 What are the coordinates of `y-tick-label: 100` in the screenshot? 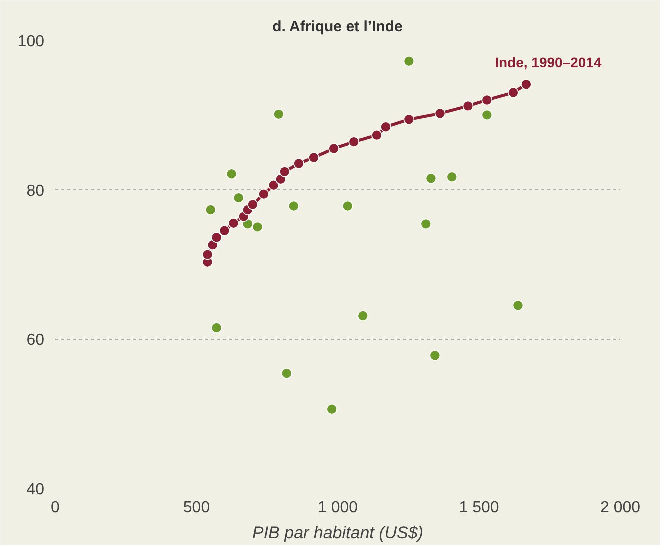 It's located at (31, 42).